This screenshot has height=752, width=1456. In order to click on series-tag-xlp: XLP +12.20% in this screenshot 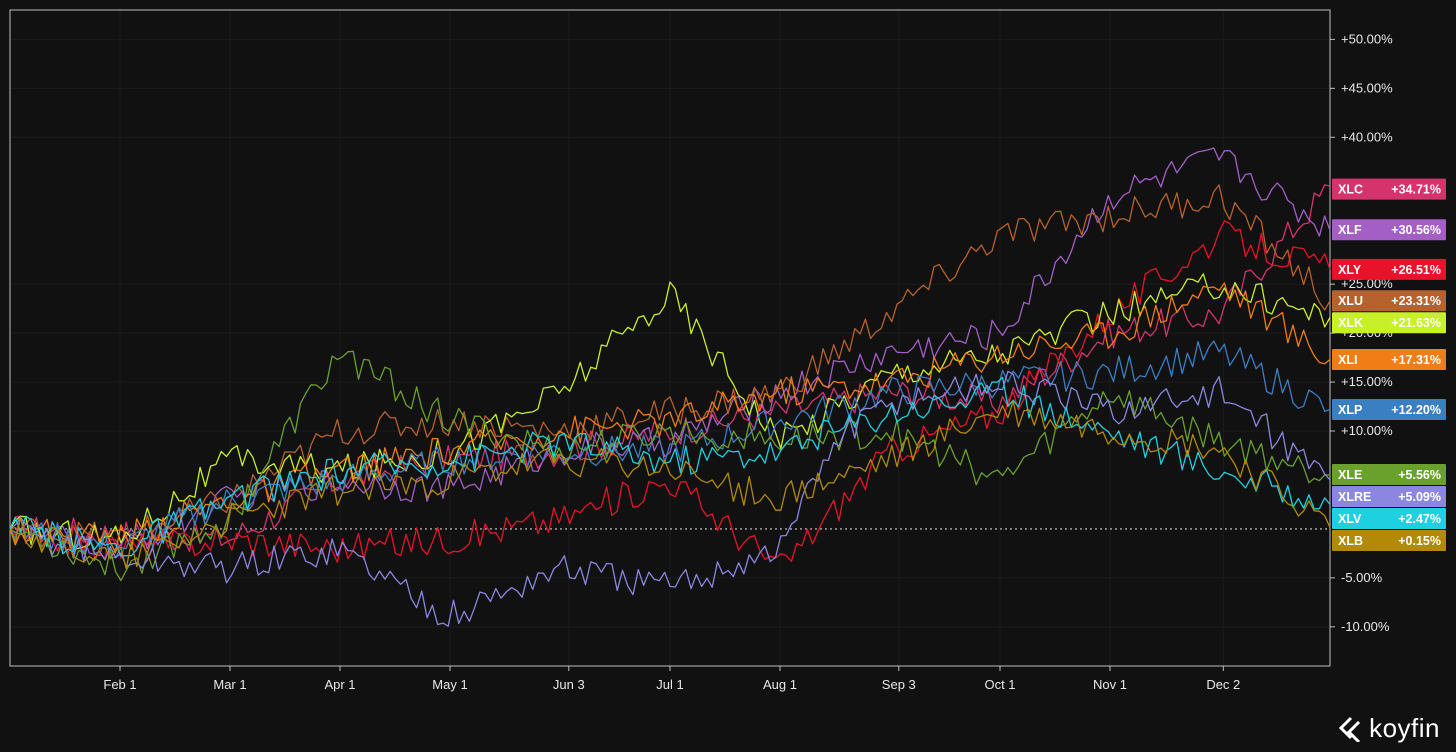, I will do `click(1389, 409)`.